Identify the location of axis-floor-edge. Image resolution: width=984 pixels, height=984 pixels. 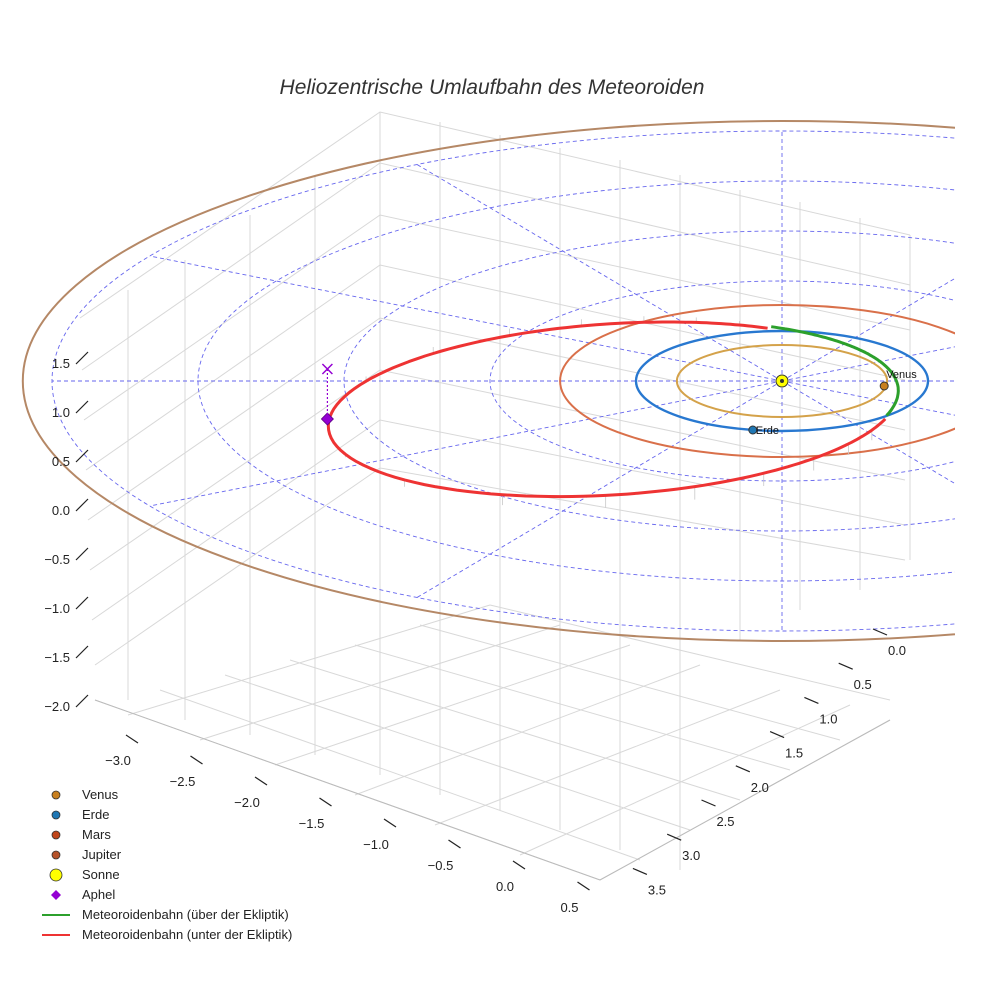
(492, 790).